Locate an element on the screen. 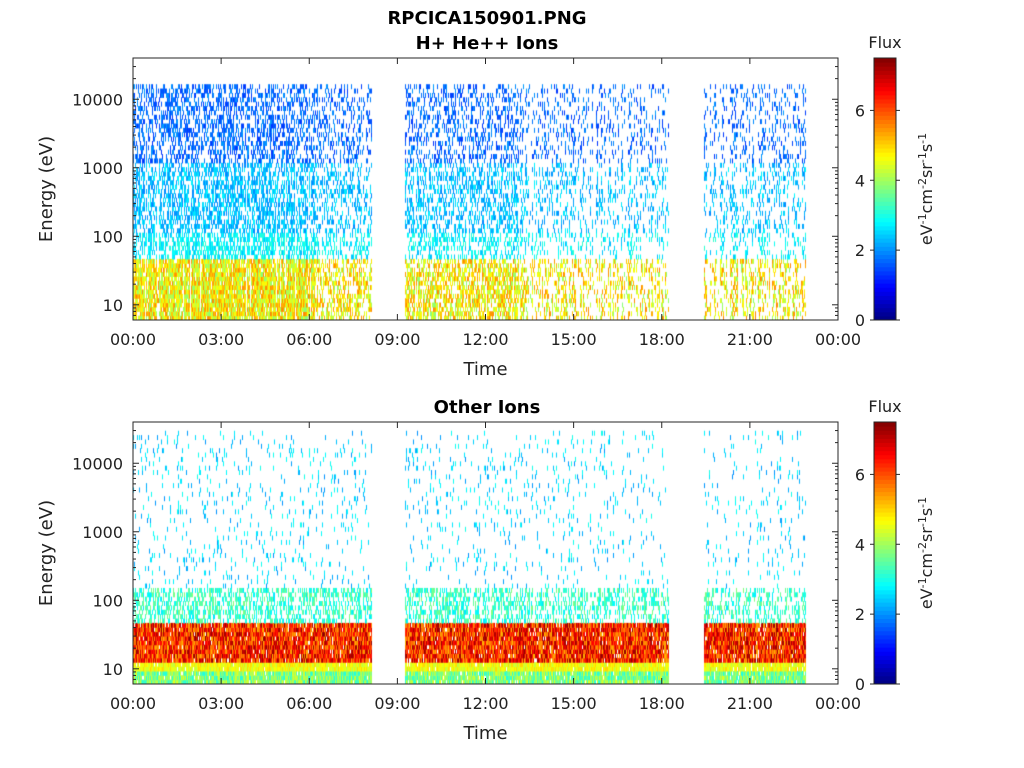 The image size is (1024, 768). colorbar-tick-label: 4 is located at coordinates (860, 180).